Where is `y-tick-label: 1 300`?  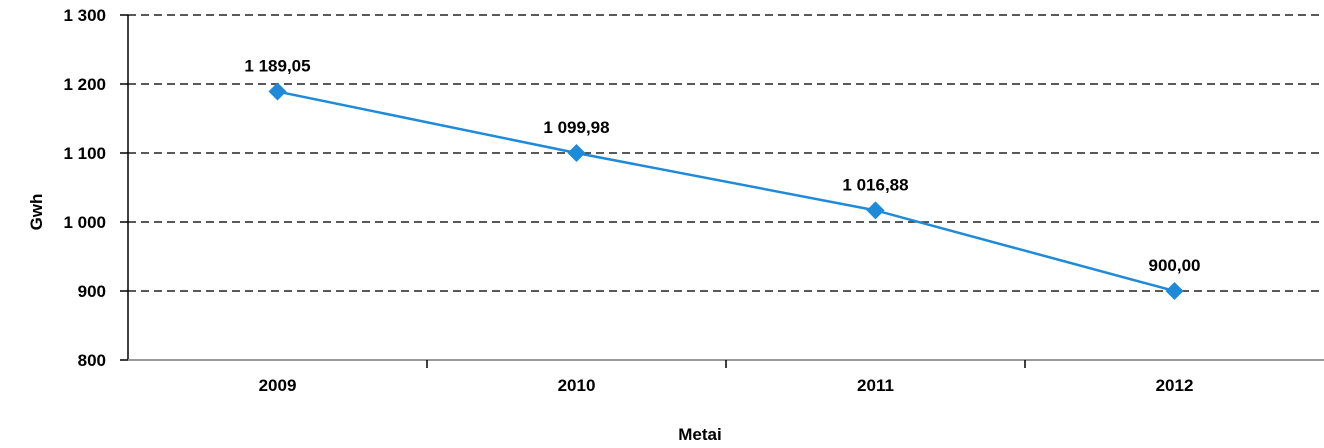 y-tick-label: 1 300 is located at coordinates (84, 15).